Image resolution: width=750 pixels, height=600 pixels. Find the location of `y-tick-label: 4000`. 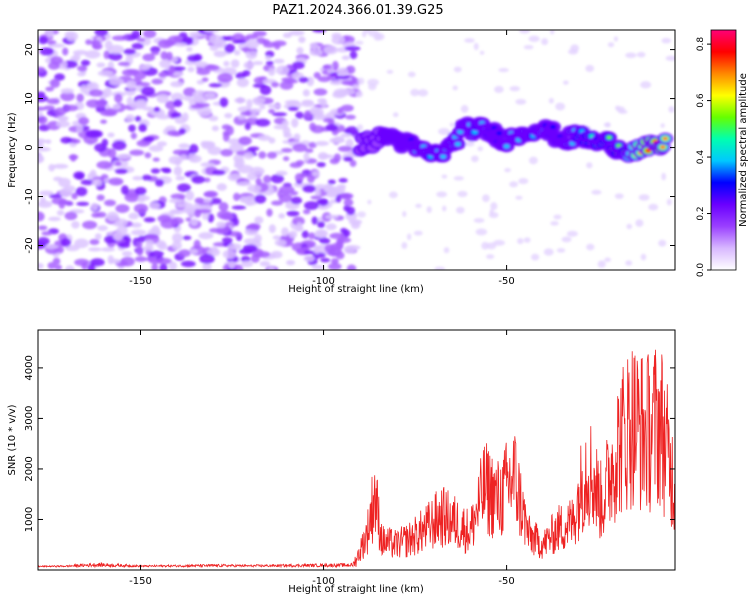

y-tick-label: 4000 is located at coordinates (29, 367).